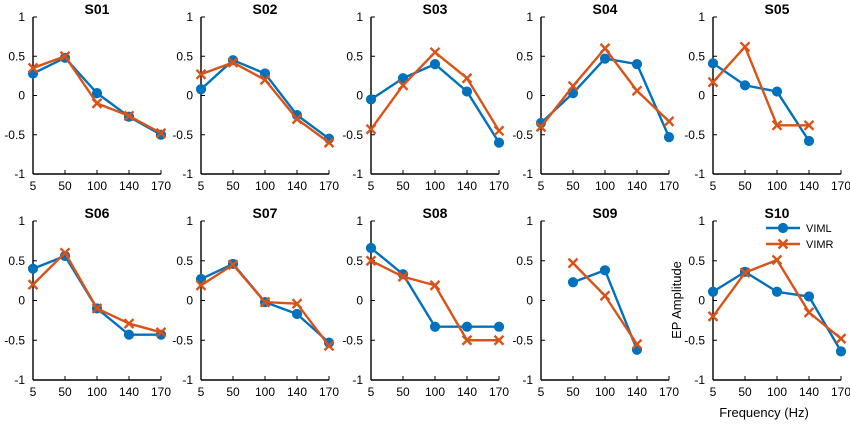  What do you see at coordinates (265, 9) in the screenshot?
I see `subplot-title: S02` at bounding box center [265, 9].